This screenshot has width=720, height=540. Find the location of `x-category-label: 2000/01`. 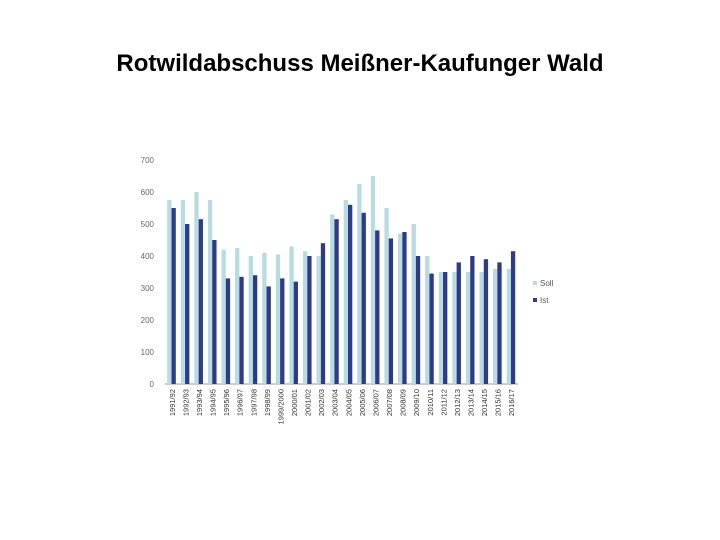

x-category-label: 2000/01 is located at coordinates (294, 402).